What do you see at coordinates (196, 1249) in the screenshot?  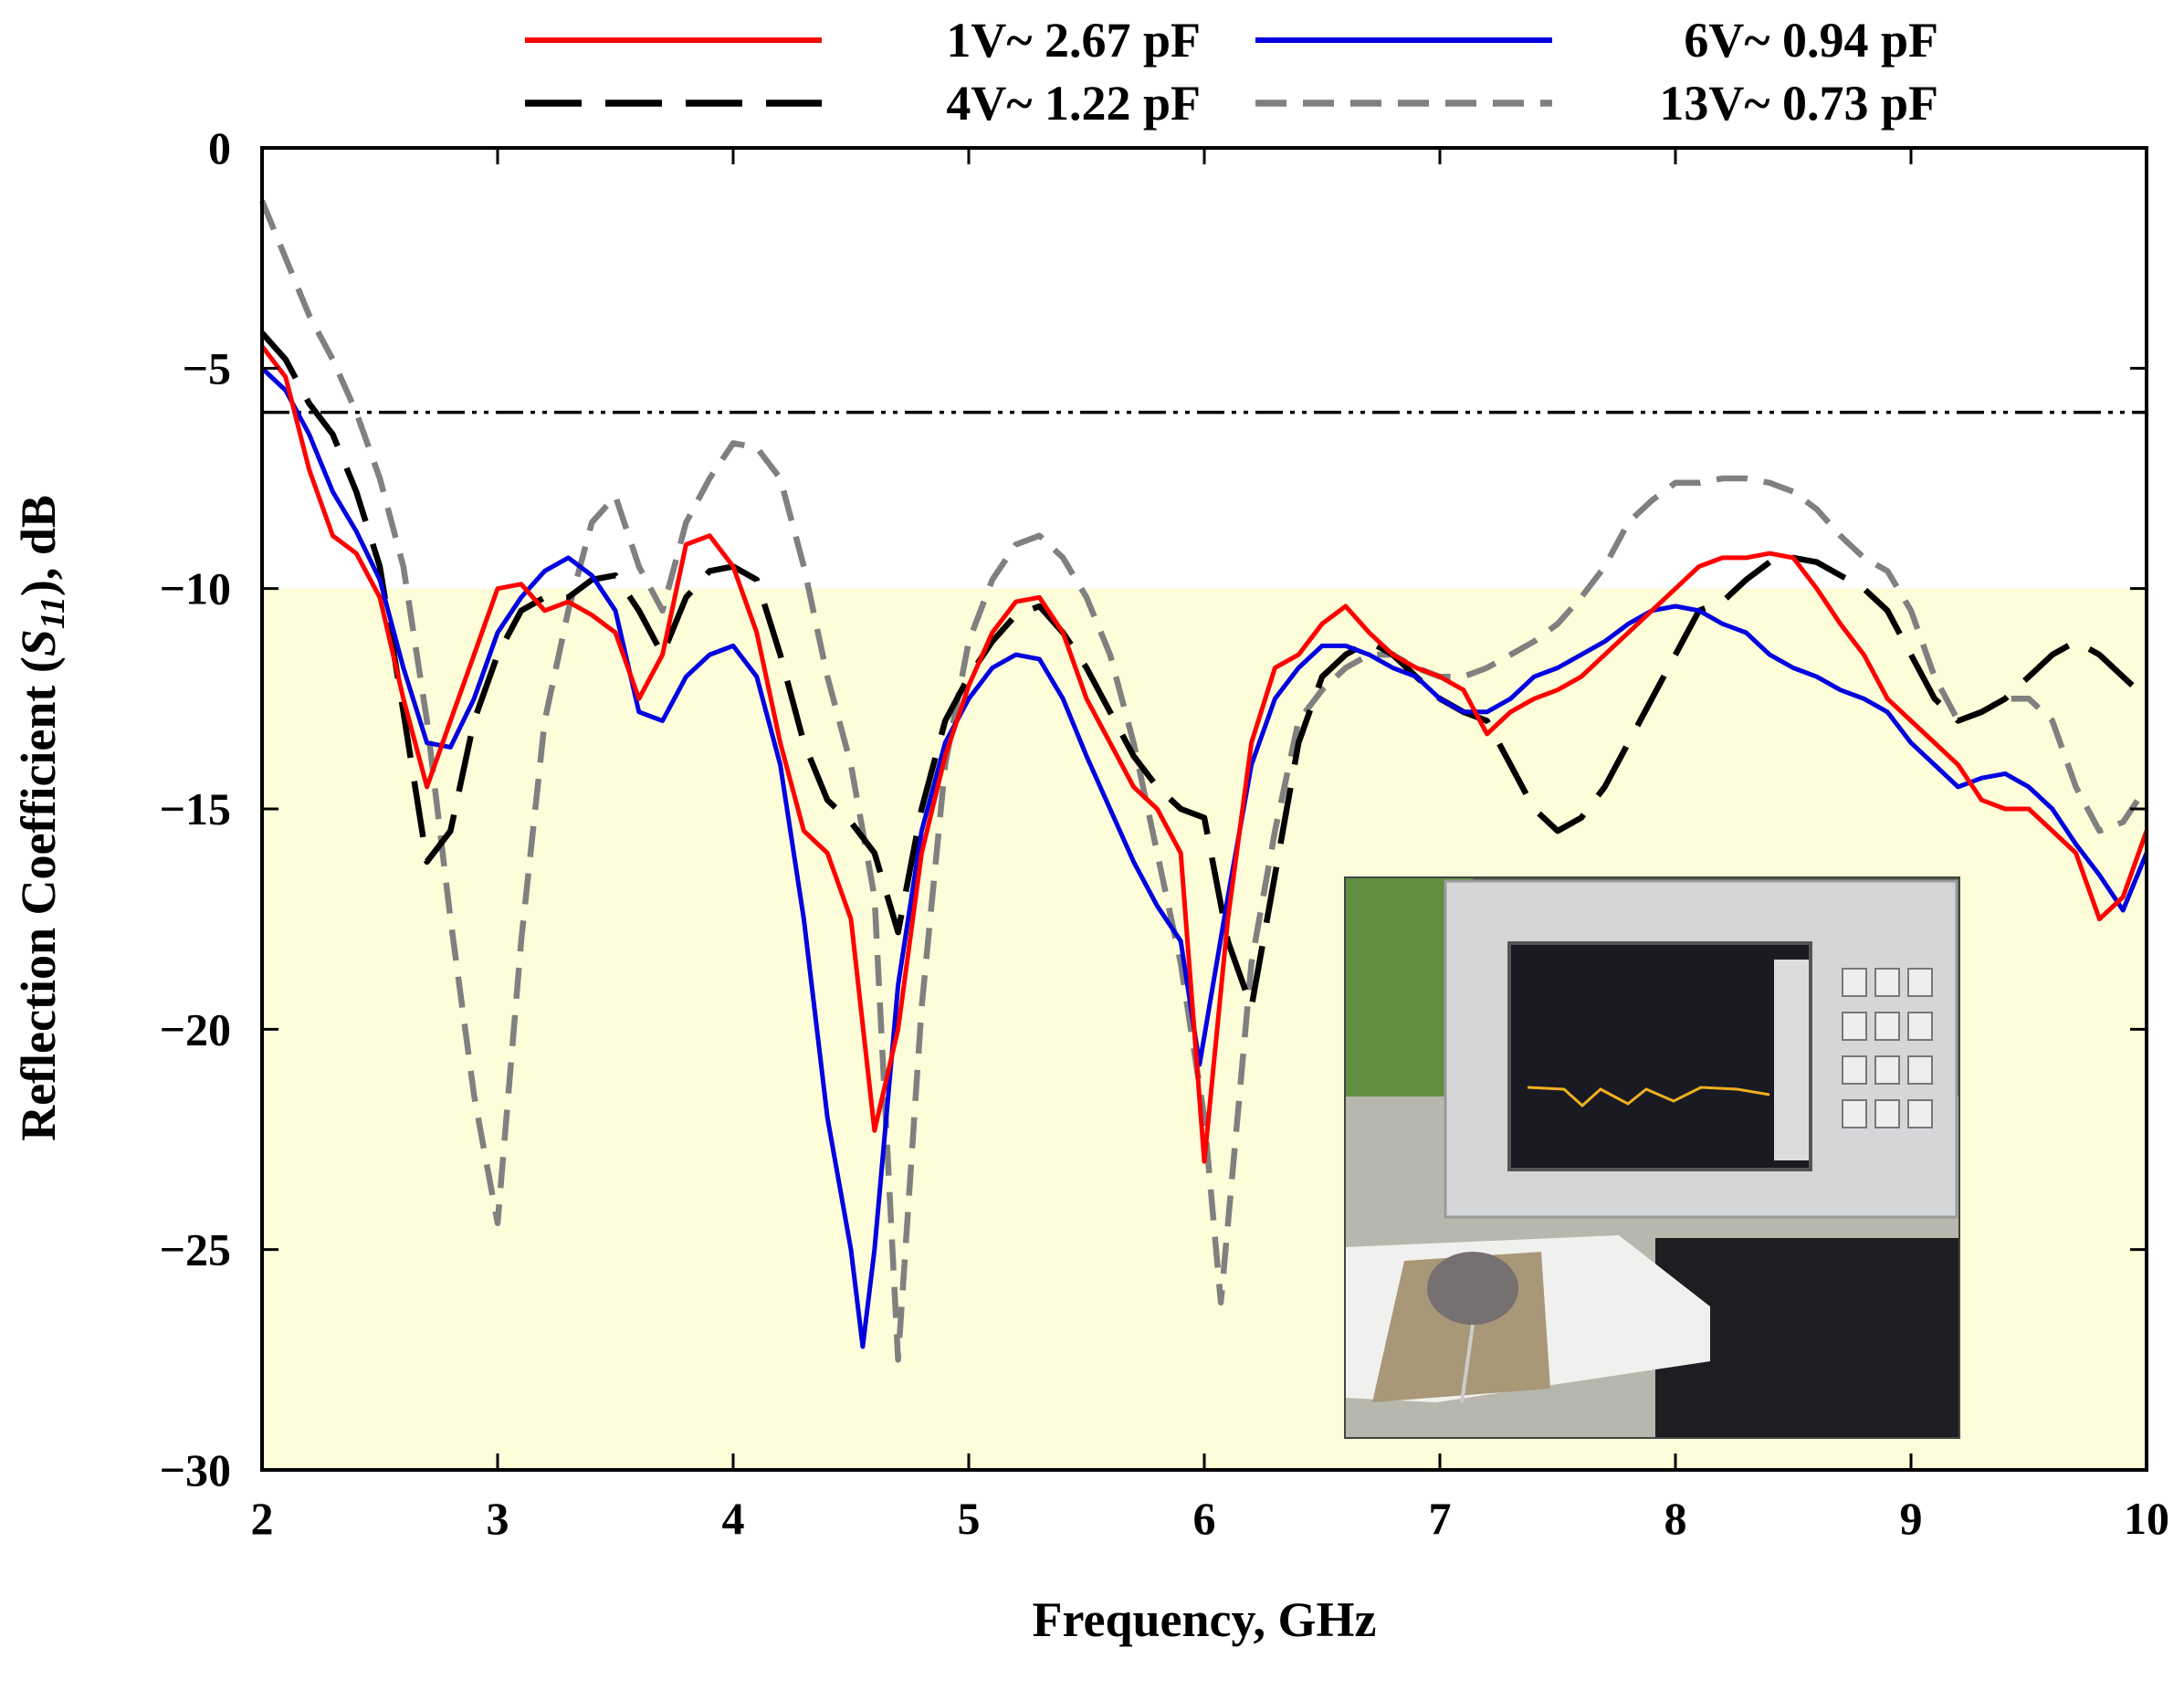 I see `y-tick-label: −25` at bounding box center [196, 1249].